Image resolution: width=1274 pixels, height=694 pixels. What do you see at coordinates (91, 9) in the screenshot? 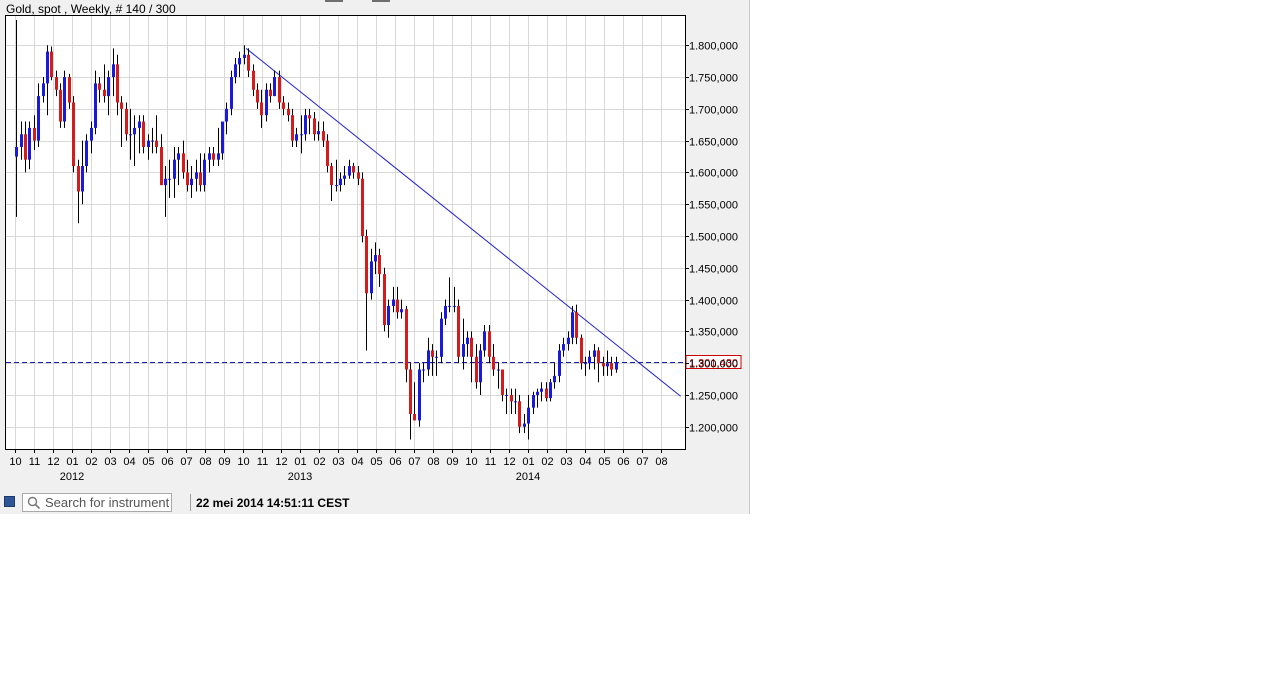
I see `chart-title: Gold, spot , Weekly, # 140 / 300` at bounding box center [91, 9].